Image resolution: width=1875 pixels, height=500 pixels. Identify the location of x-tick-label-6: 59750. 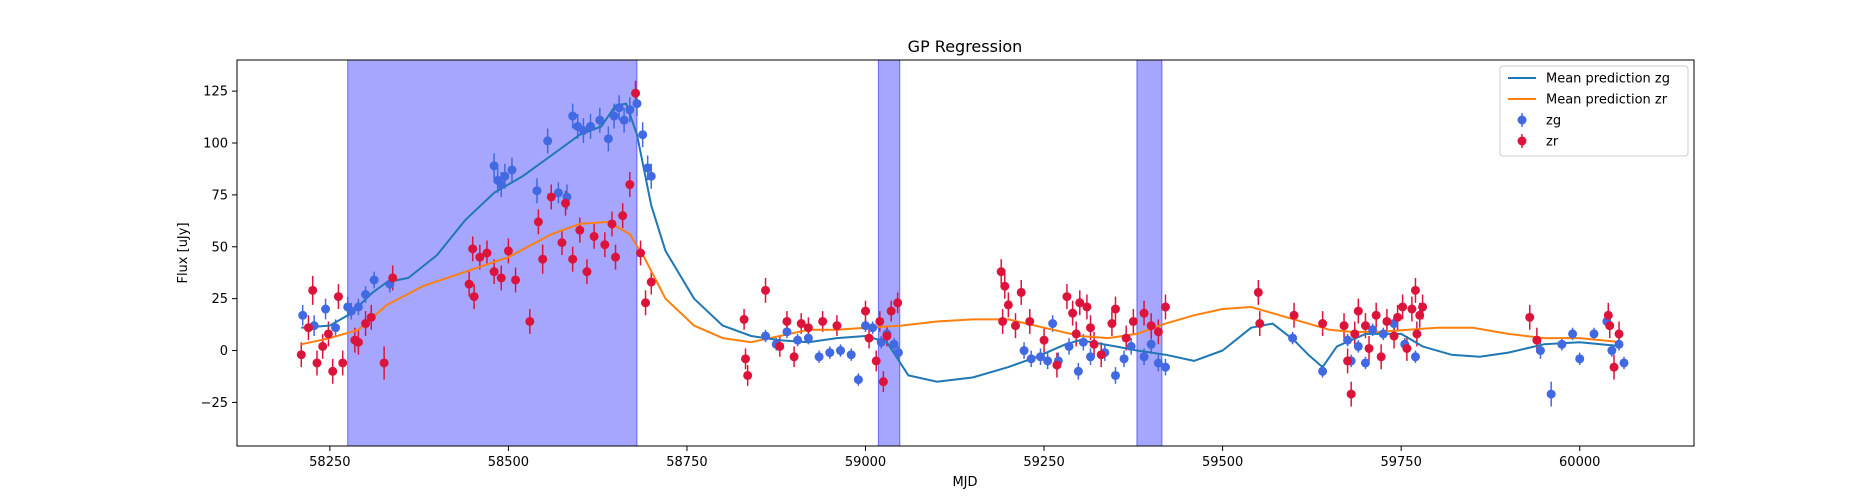
(1400, 462).